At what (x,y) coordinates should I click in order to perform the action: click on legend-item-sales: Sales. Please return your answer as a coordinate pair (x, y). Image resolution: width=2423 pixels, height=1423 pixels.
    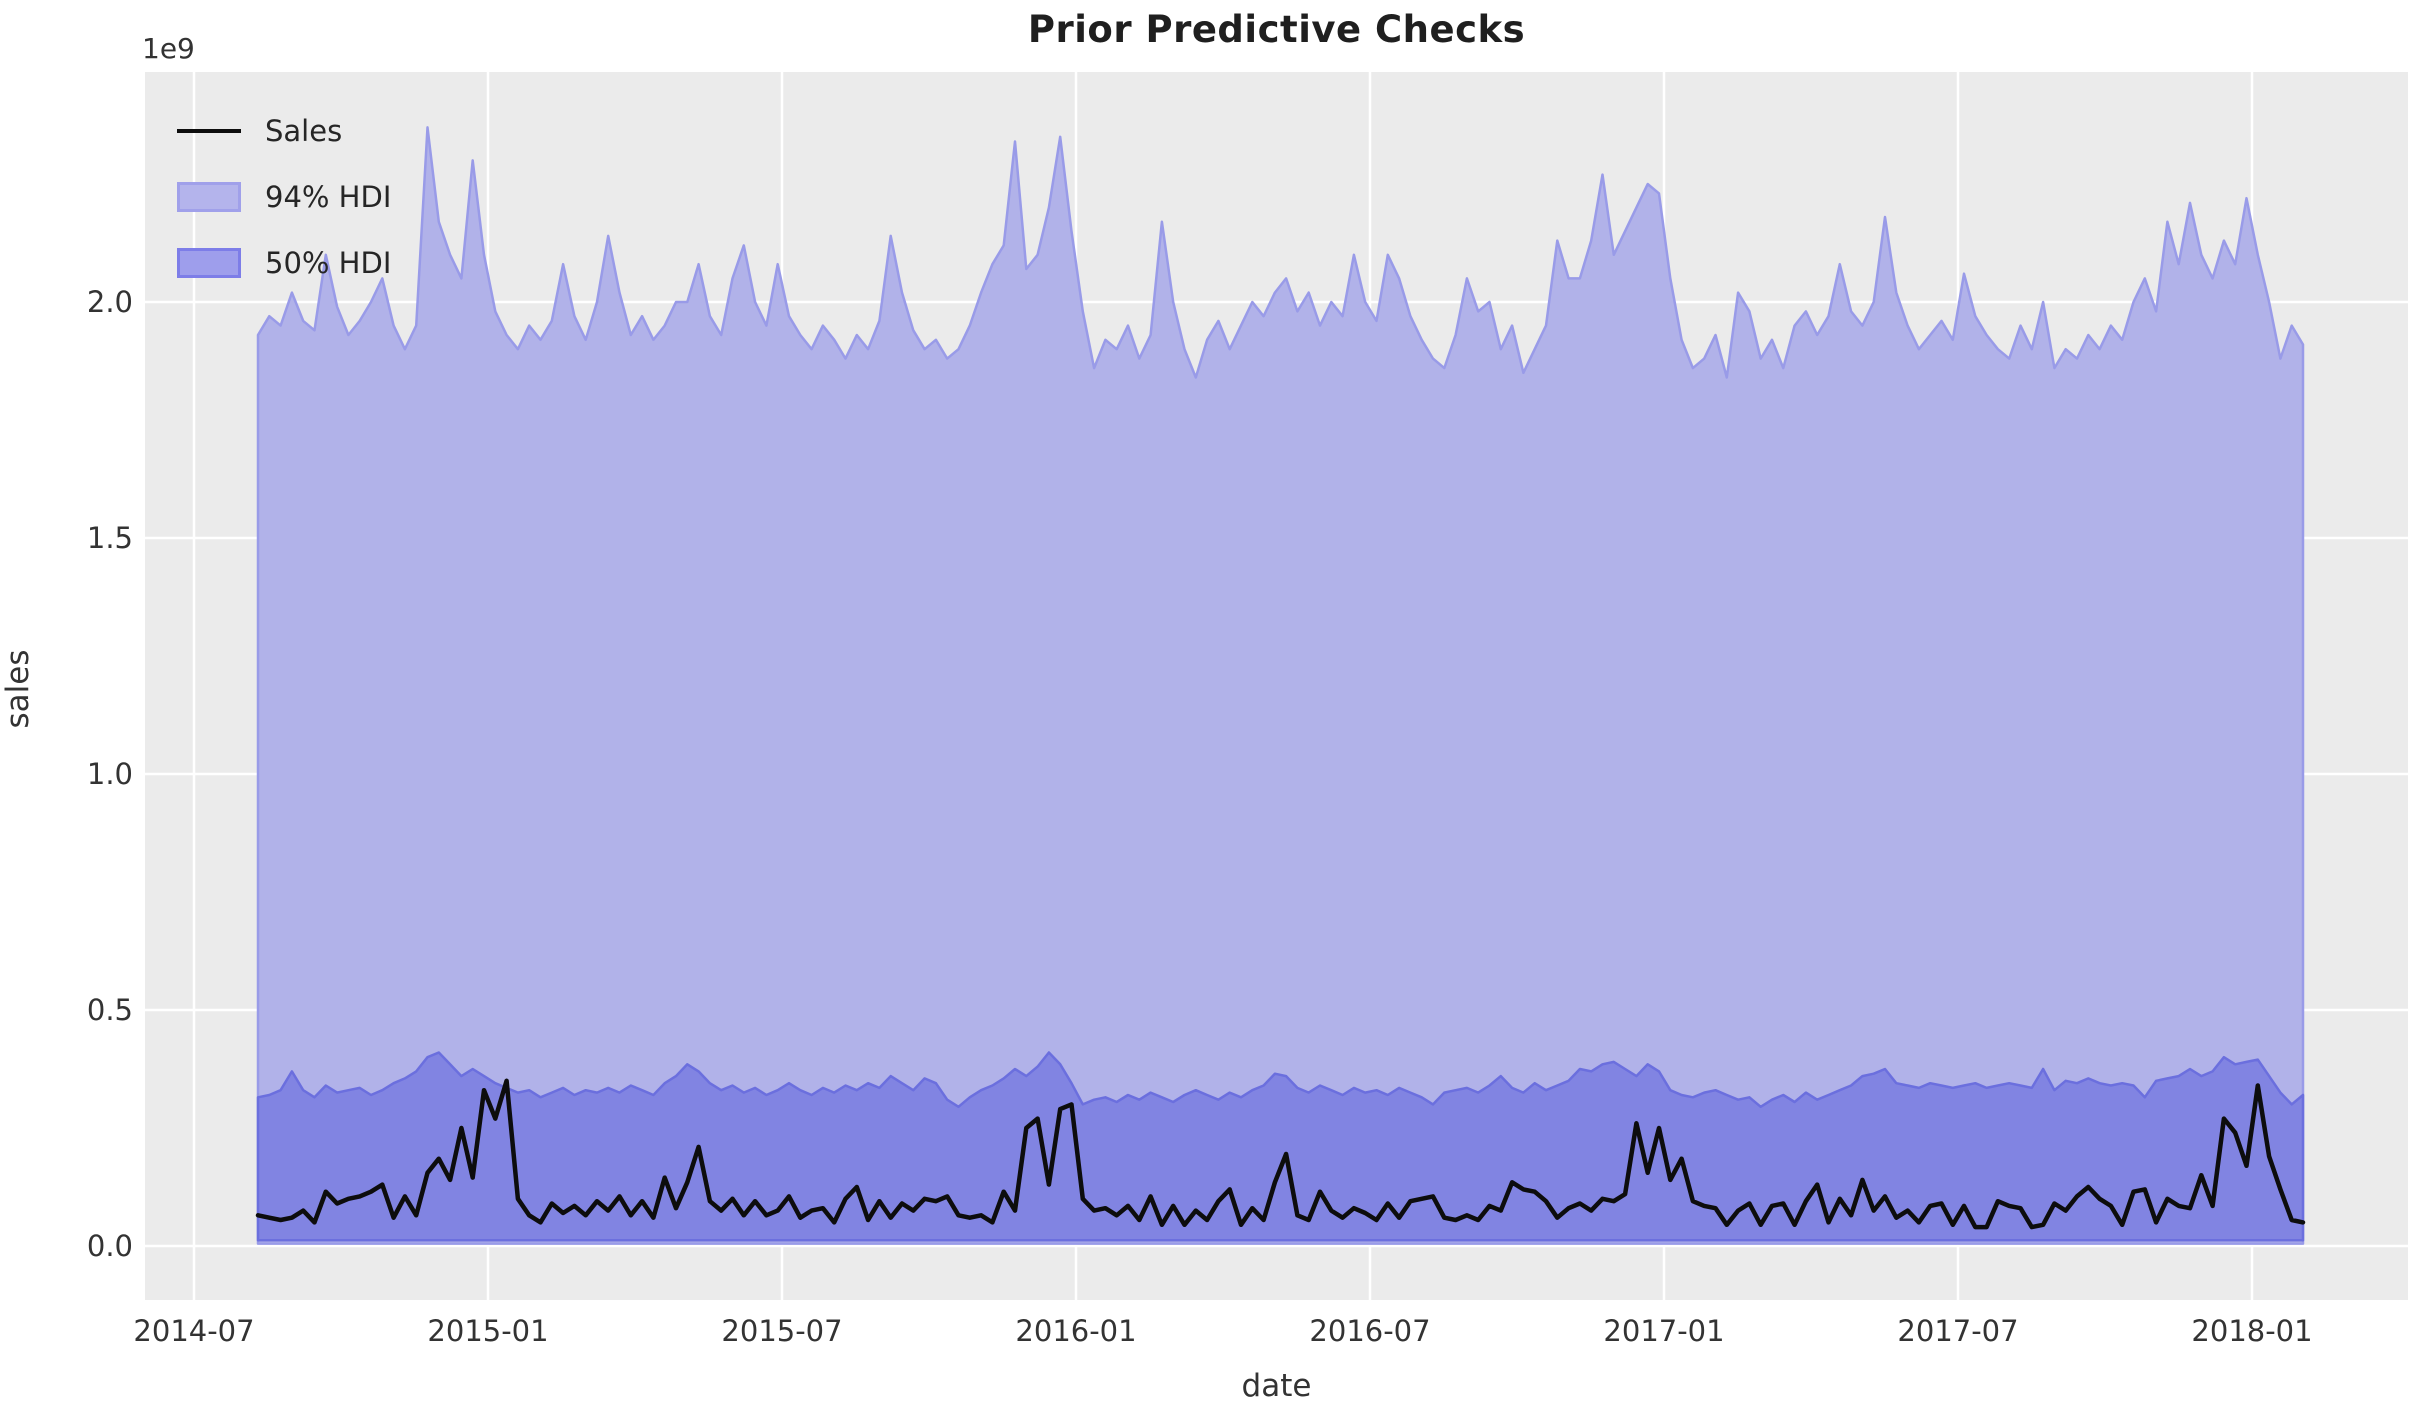
    Looking at the image, I should click on (284, 131).